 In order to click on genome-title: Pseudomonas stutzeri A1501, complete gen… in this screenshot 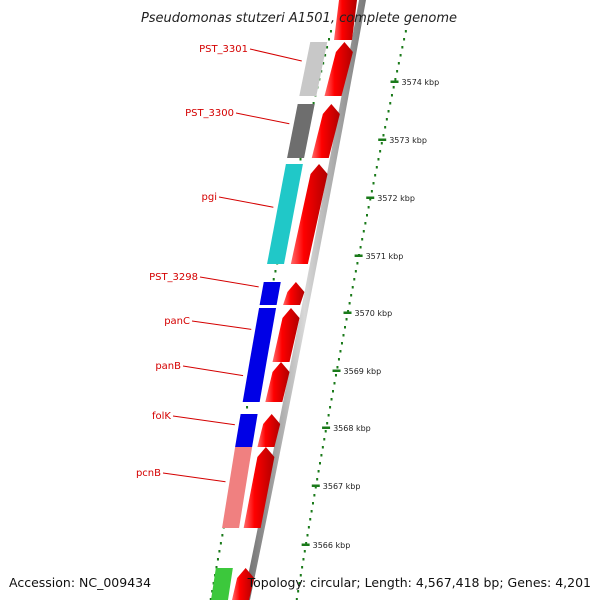, I will do `click(299, 18)`.